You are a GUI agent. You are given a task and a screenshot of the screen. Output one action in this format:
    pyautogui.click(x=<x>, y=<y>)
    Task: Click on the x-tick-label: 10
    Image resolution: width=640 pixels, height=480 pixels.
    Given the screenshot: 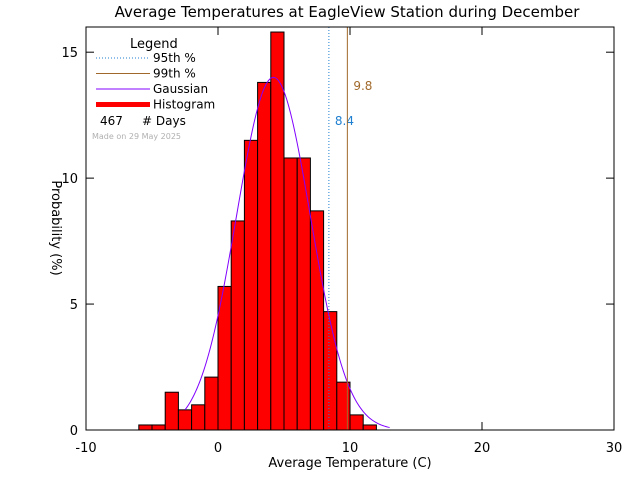 What is the action you would take?
    pyautogui.click(x=350, y=448)
    